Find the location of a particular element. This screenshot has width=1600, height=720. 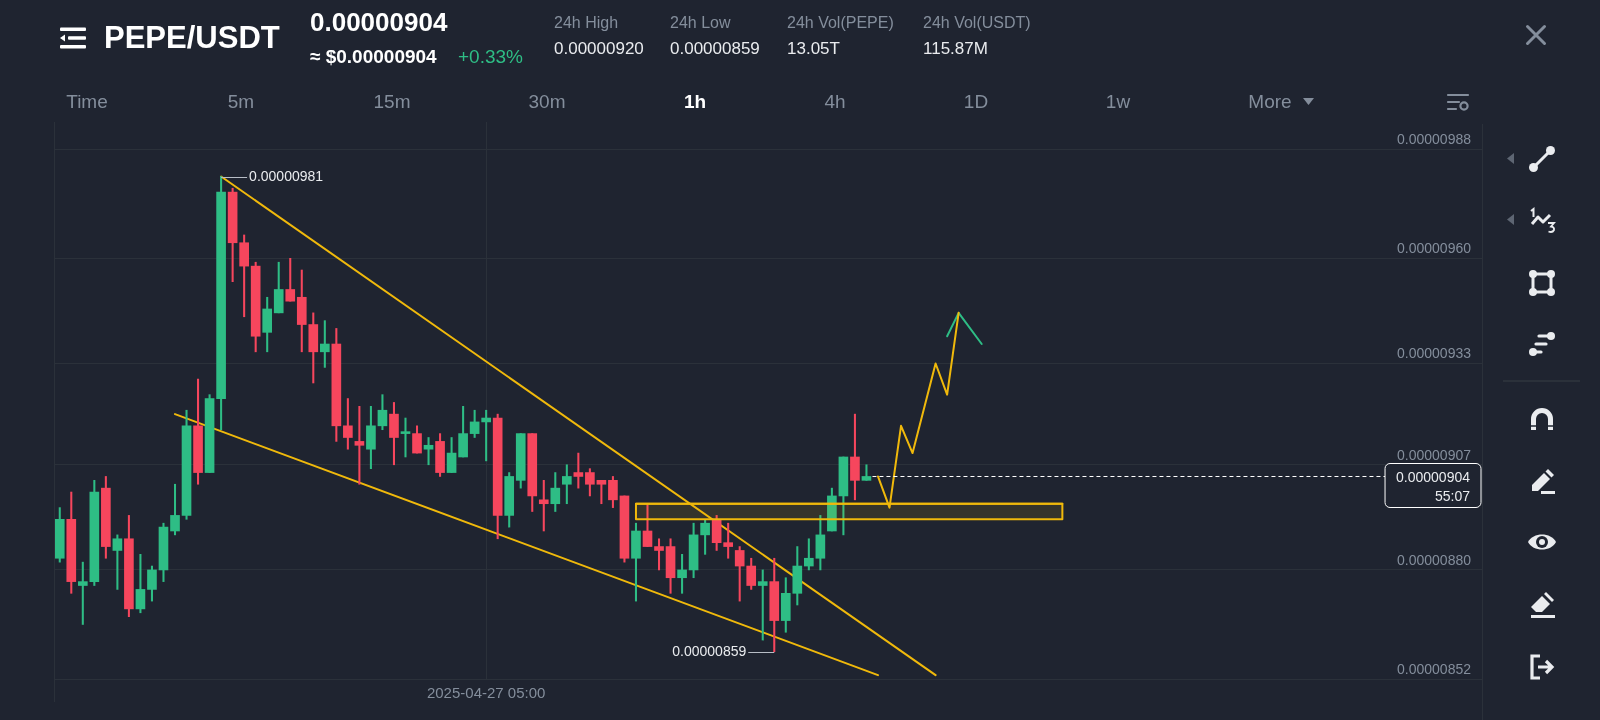

y-tick-label: 0.00000880 is located at coordinates (1434, 559).